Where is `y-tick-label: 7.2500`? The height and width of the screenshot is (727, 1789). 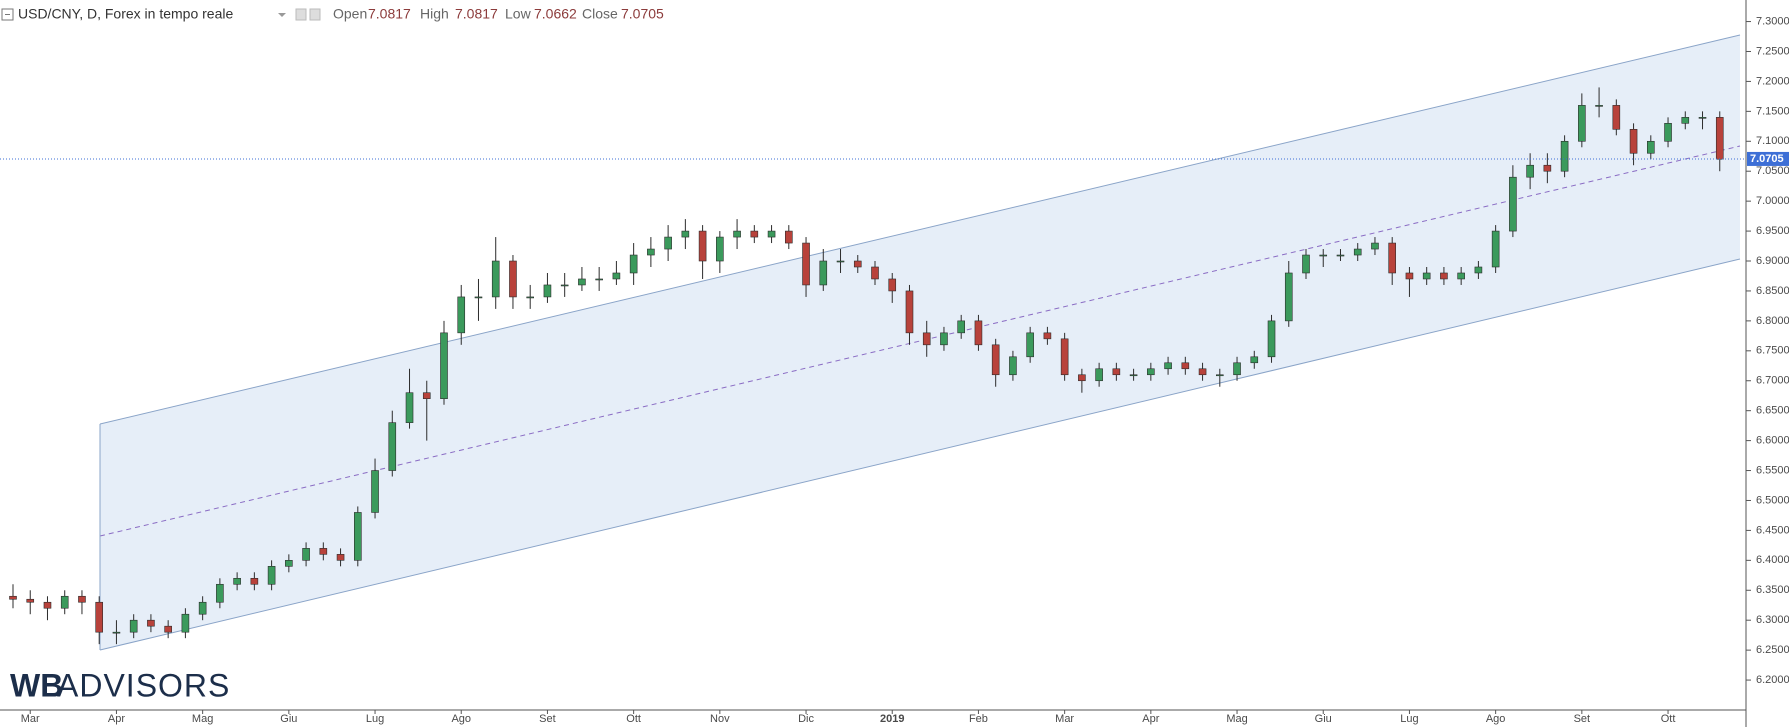
y-tick-label: 7.2500 is located at coordinates (1772, 51).